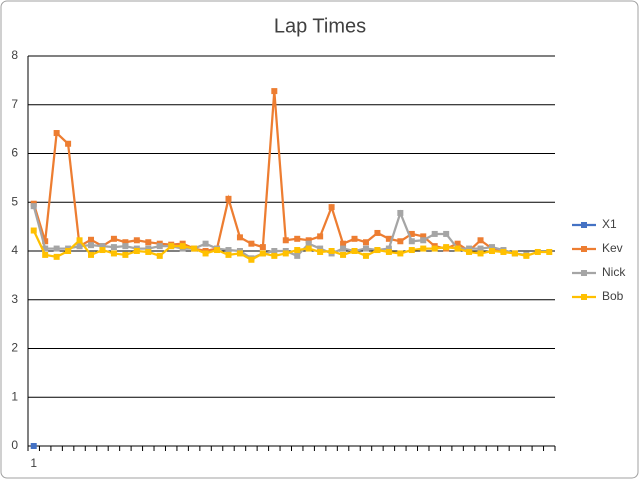 Image resolution: width=640 pixels, height=485 pixels. What do you see at coordinates (291, 246) in the screenshot?
I see `series-line` at bounding box center [291, 246].